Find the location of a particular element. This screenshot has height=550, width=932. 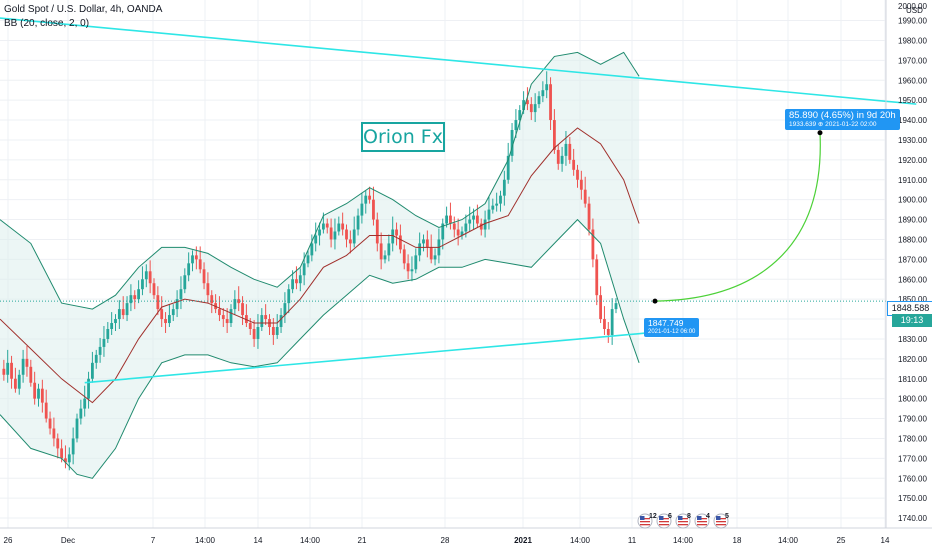

price-tick-label: 1970.00 is located at coordinates (912, 60).